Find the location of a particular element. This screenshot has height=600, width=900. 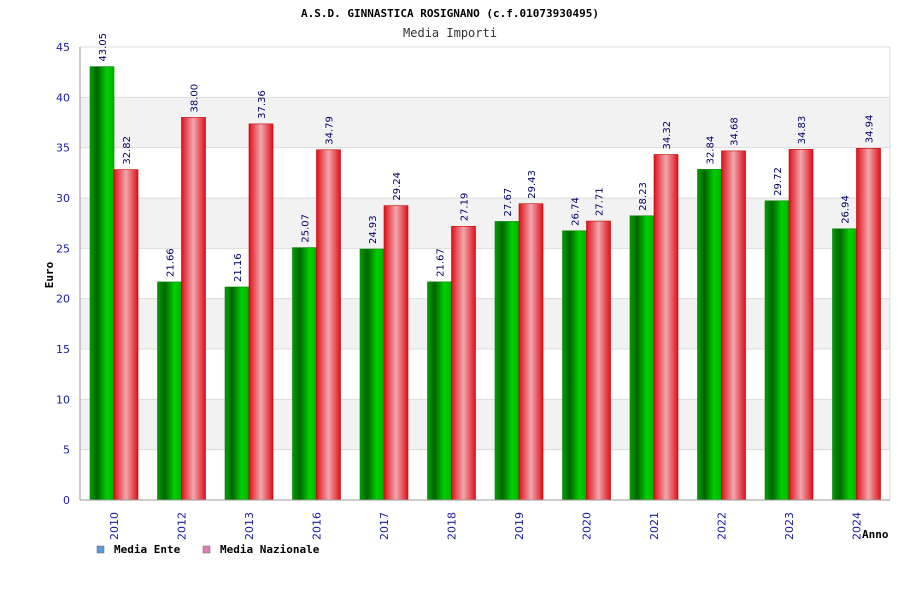

data-label: 32.84 is located at coordinates (711, 150).